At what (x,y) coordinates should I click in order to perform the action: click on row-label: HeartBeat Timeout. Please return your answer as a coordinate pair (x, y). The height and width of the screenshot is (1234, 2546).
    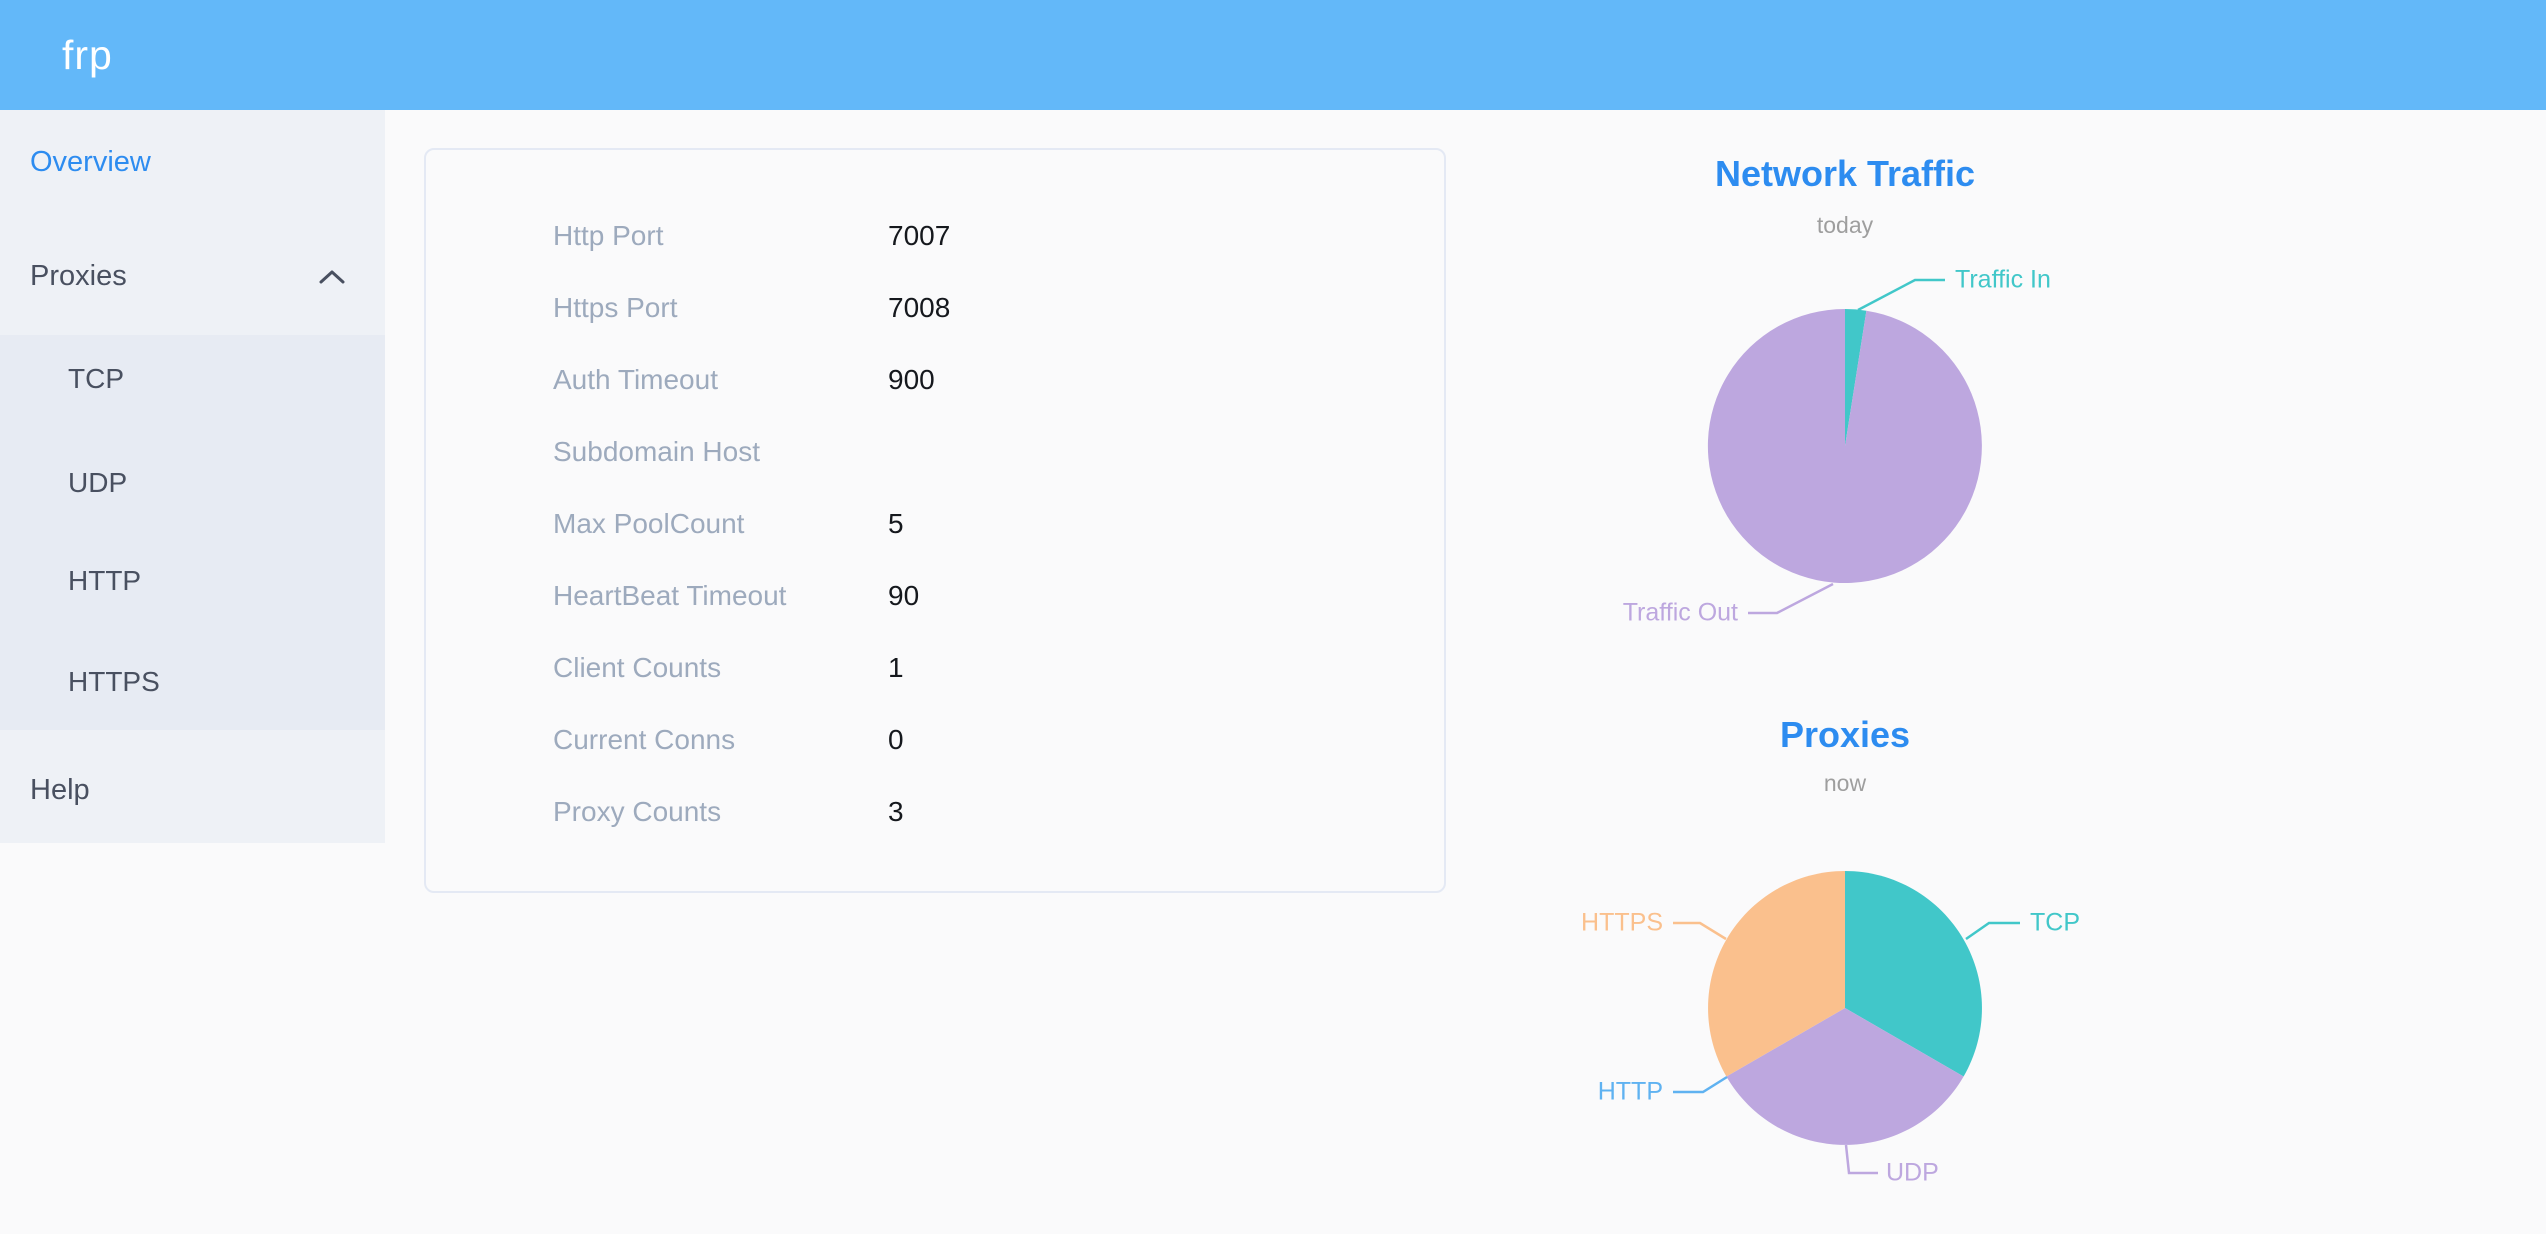
    Looking at the image, I should click on (670, 595).